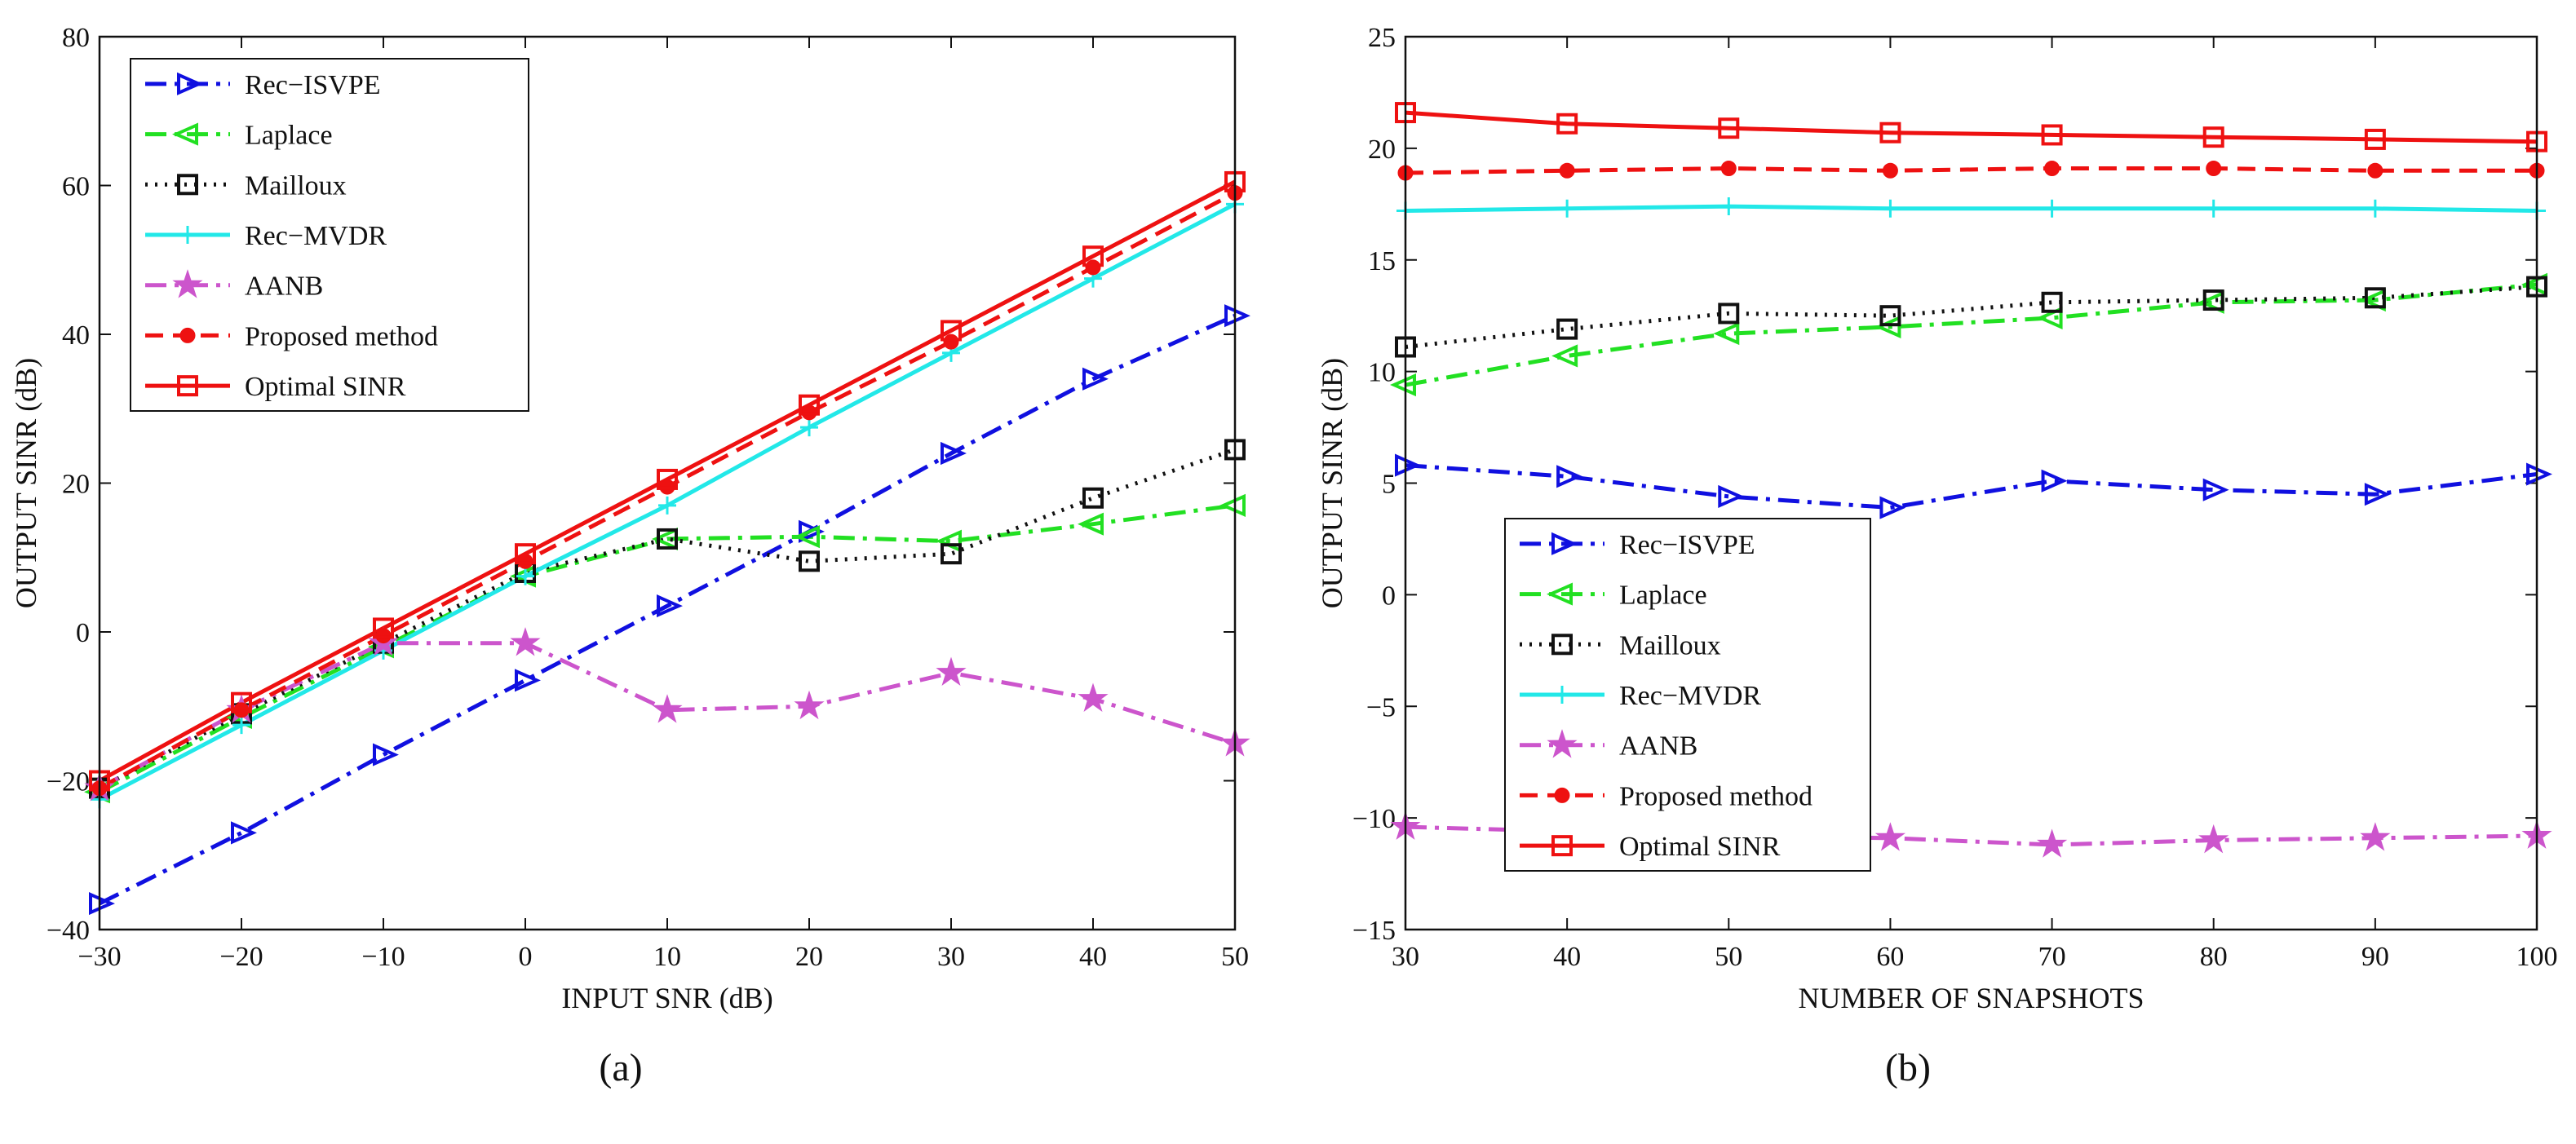 The image size is (2576, 1144). What do you see at coordinates (1908, 1067) in the screenshot?
I see `panel-caption: (b)` at bounding box center [1908, 1067].